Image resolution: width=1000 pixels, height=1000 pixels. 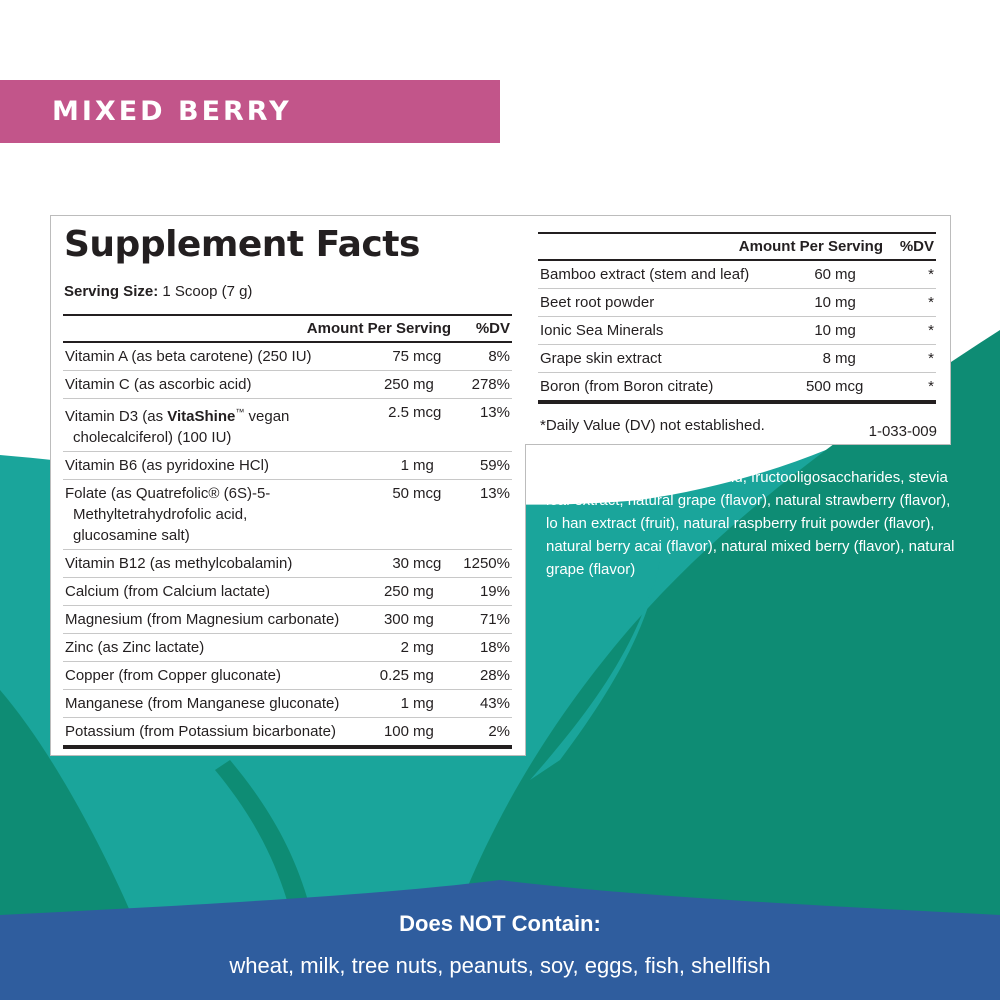 I want to click on nutrient-name: Copper (from Copper gluconate), so click(x=213, y=675).